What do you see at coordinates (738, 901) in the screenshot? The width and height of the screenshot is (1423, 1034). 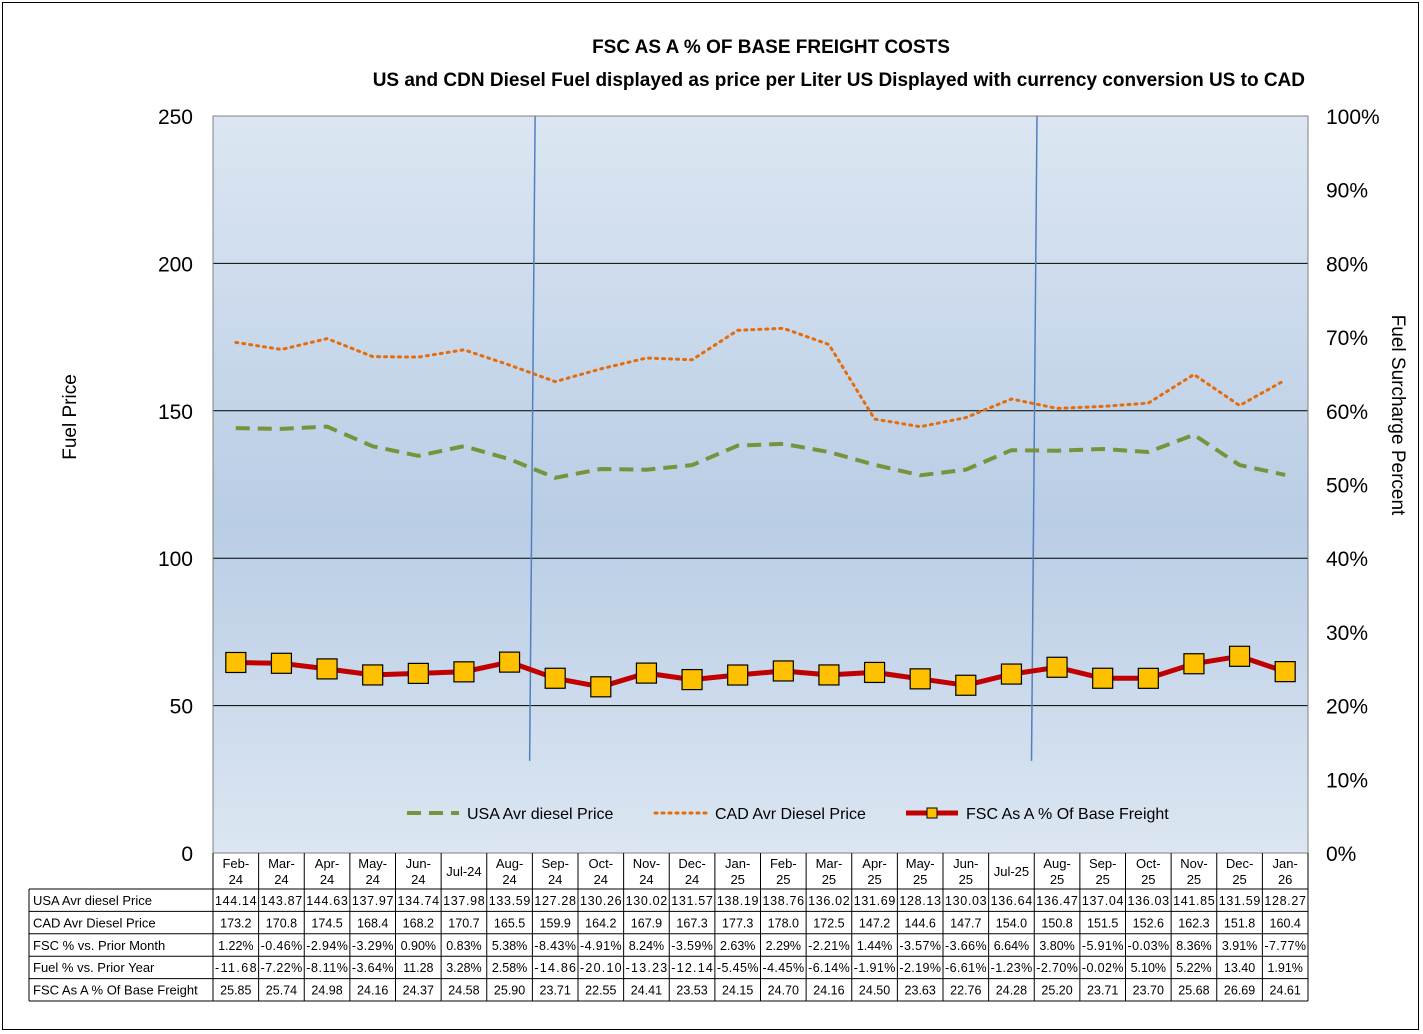 I see `table-cell: 138.19` at bounding box center [738, 901].